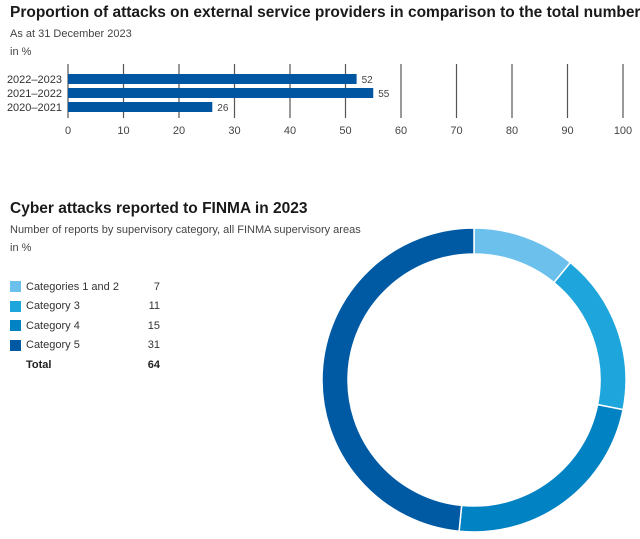  What do you see at coordinates (21, 52) in the screenshot?
I see `bar-chart-unit: in %` at bounding box center [21, 52].